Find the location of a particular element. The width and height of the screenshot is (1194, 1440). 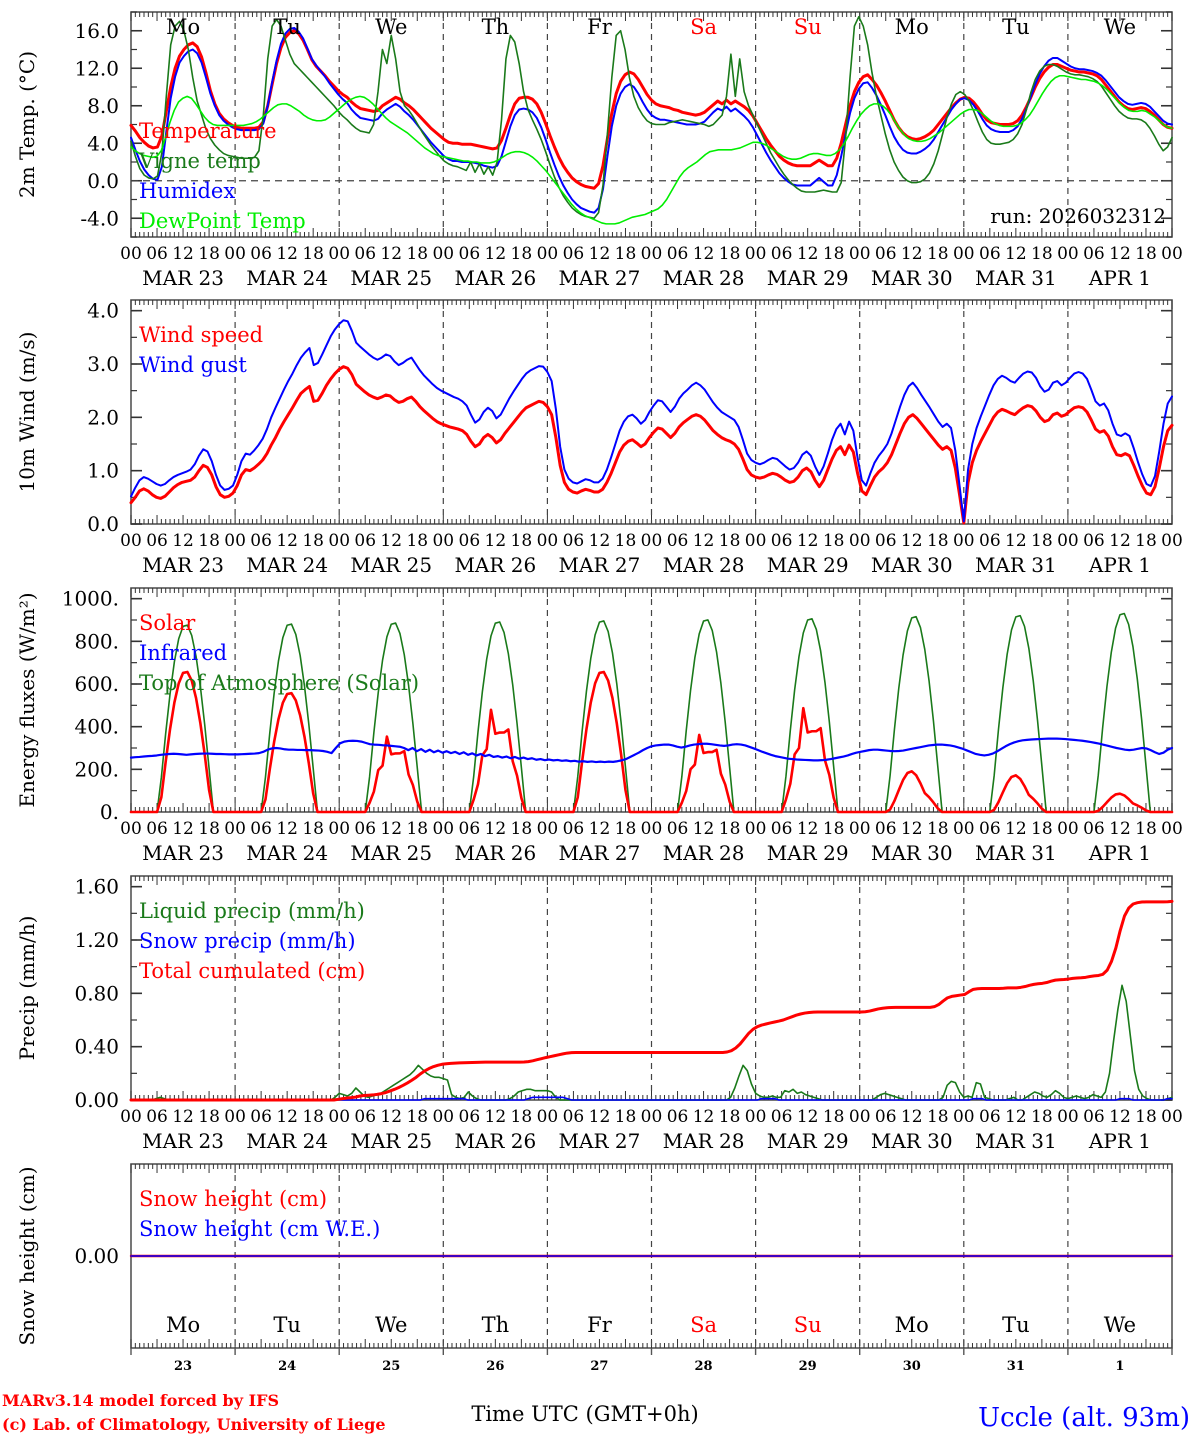

station-label: Uccle (alt. 93m) is located at coordinates (1084, 1418).